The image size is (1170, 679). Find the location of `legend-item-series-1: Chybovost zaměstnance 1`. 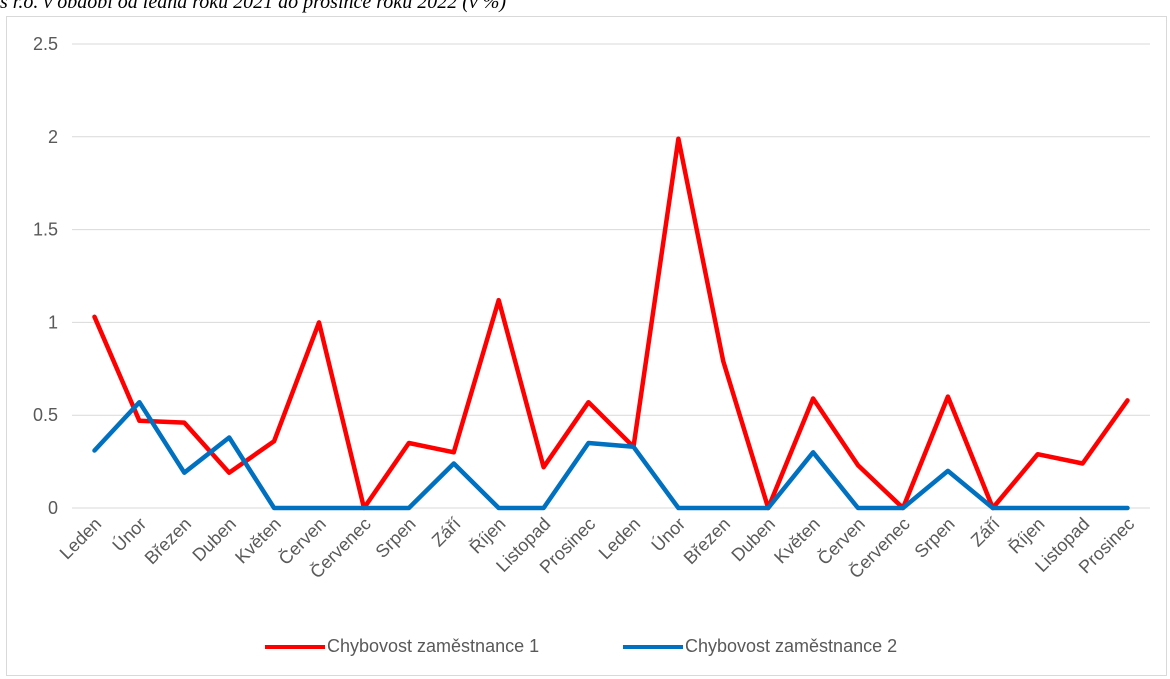

legend-item-series-1: Chybovost zaměstnance 1 is located at coordinates (402, 646).